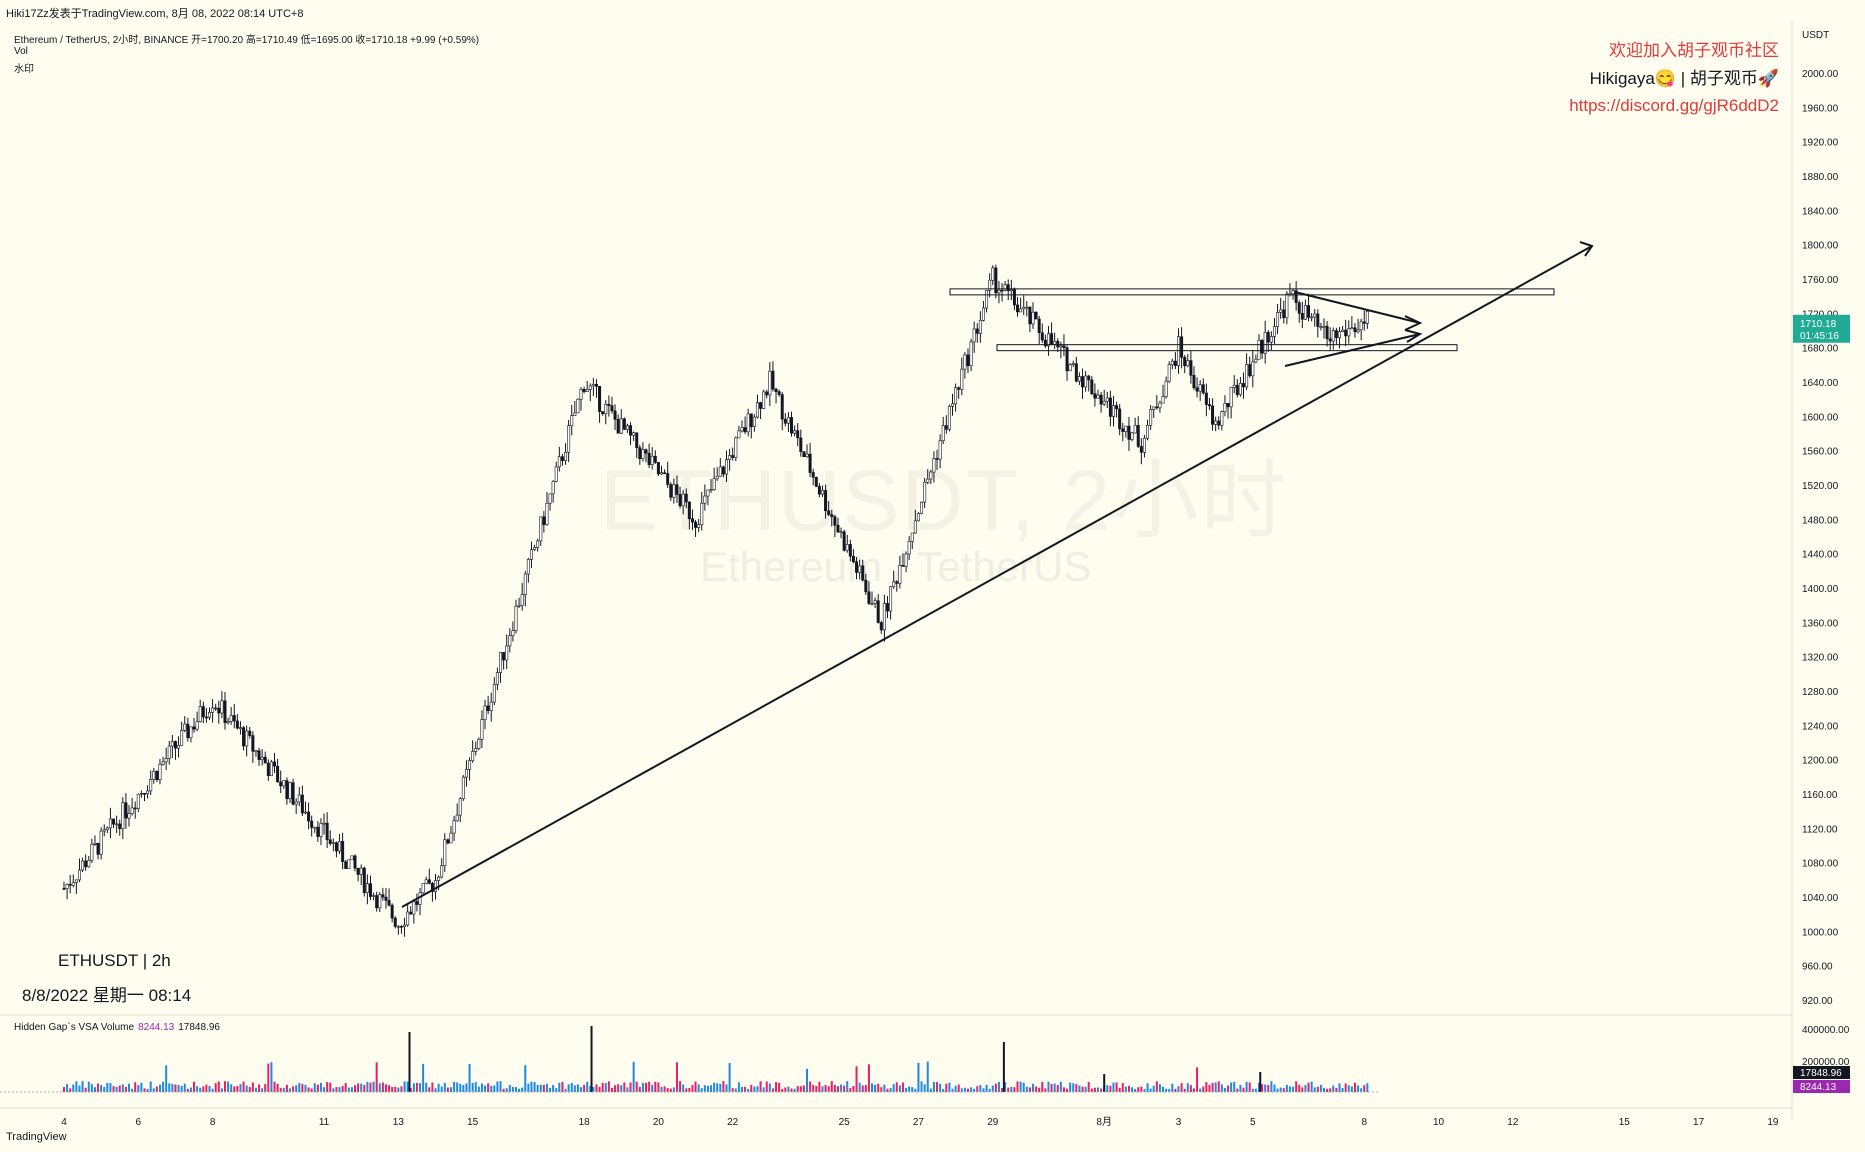  Describe the element at coordinates (36, 1137) in the screenshot. I see `tradingview-logo: TradingView` at that location.